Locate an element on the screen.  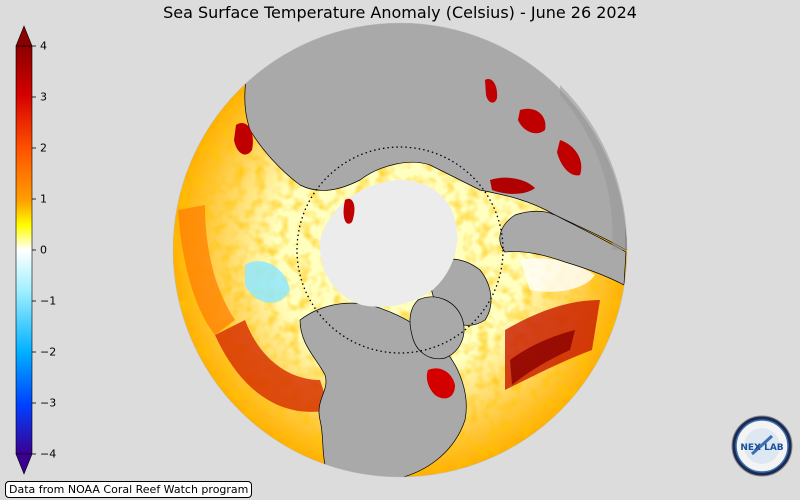
nexlab-logo-icon: NEX LAB is located at coordinates (762, 446).